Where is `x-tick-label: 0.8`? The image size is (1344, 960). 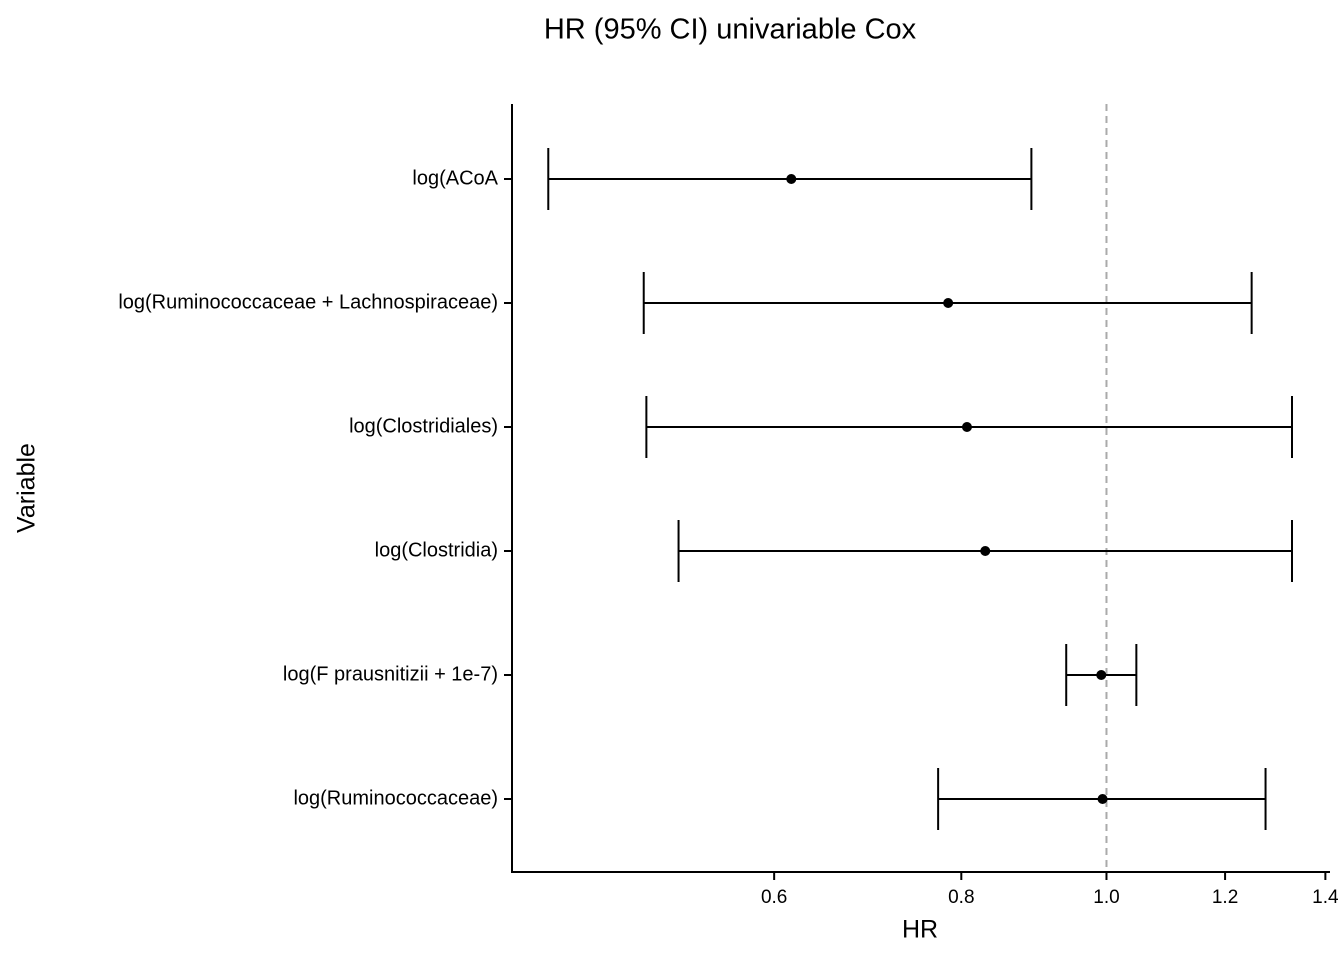 x-tick-label: 0.8 is located at coordinates (961, 897).